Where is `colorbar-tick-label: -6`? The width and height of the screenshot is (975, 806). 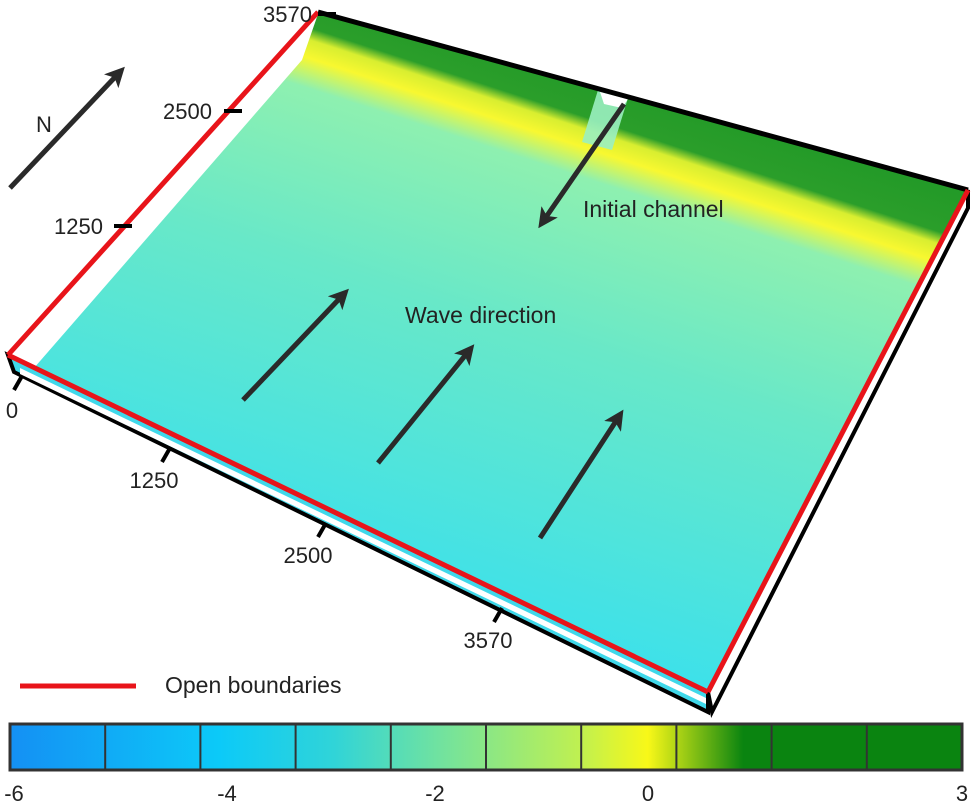 colorbar-tick-label: -6 is located at coordinates (14, 793).